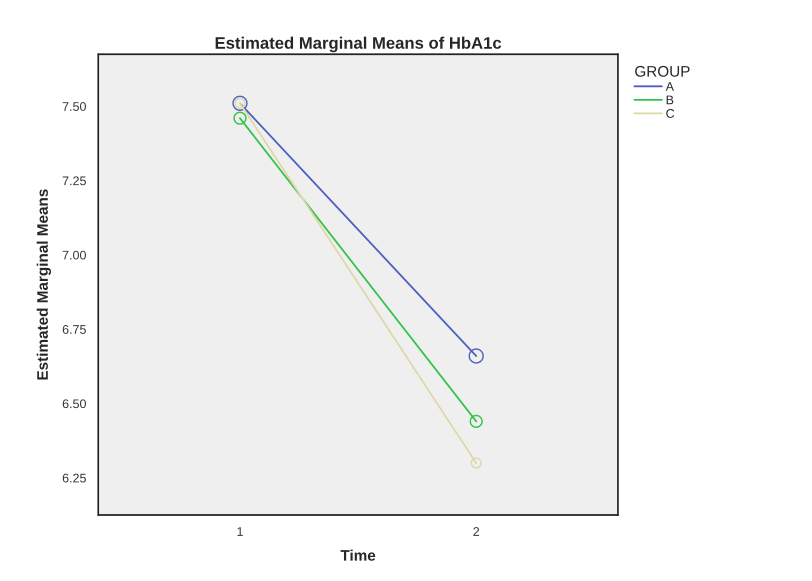 The width and height of the screenshot is (812, 581). Describe the element at coordinates (359, 44) in the screenshot. I see `chart-title: Estimated Marginal Means of HbA1c` at that location.